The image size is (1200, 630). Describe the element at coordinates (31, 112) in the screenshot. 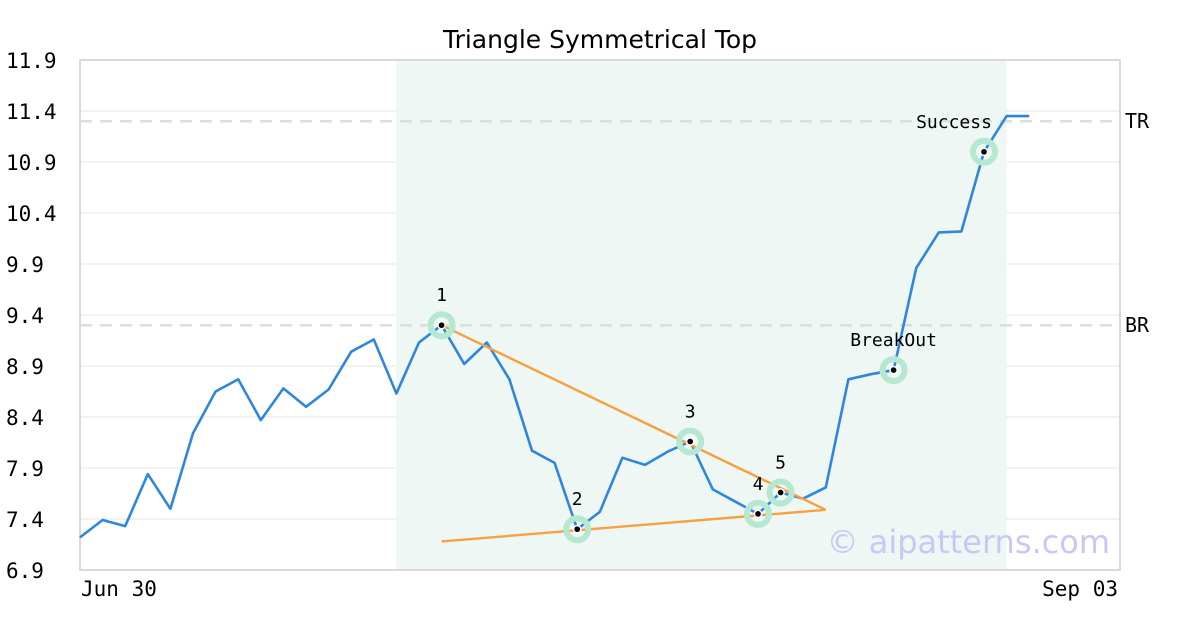

I see `y-tick-label: 11.4` at that location.